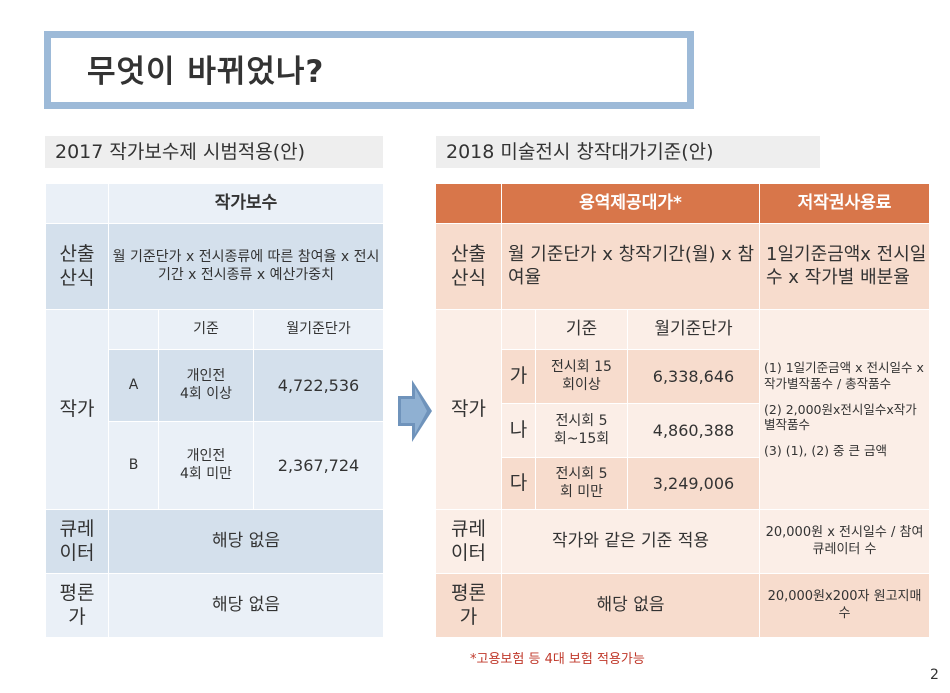 Image resolution: width=950 pixels, height=693 pixels. I want to click on copyright-note-2: (2) 2,000원x전시일수x작가별작품수, so click(840, 417).